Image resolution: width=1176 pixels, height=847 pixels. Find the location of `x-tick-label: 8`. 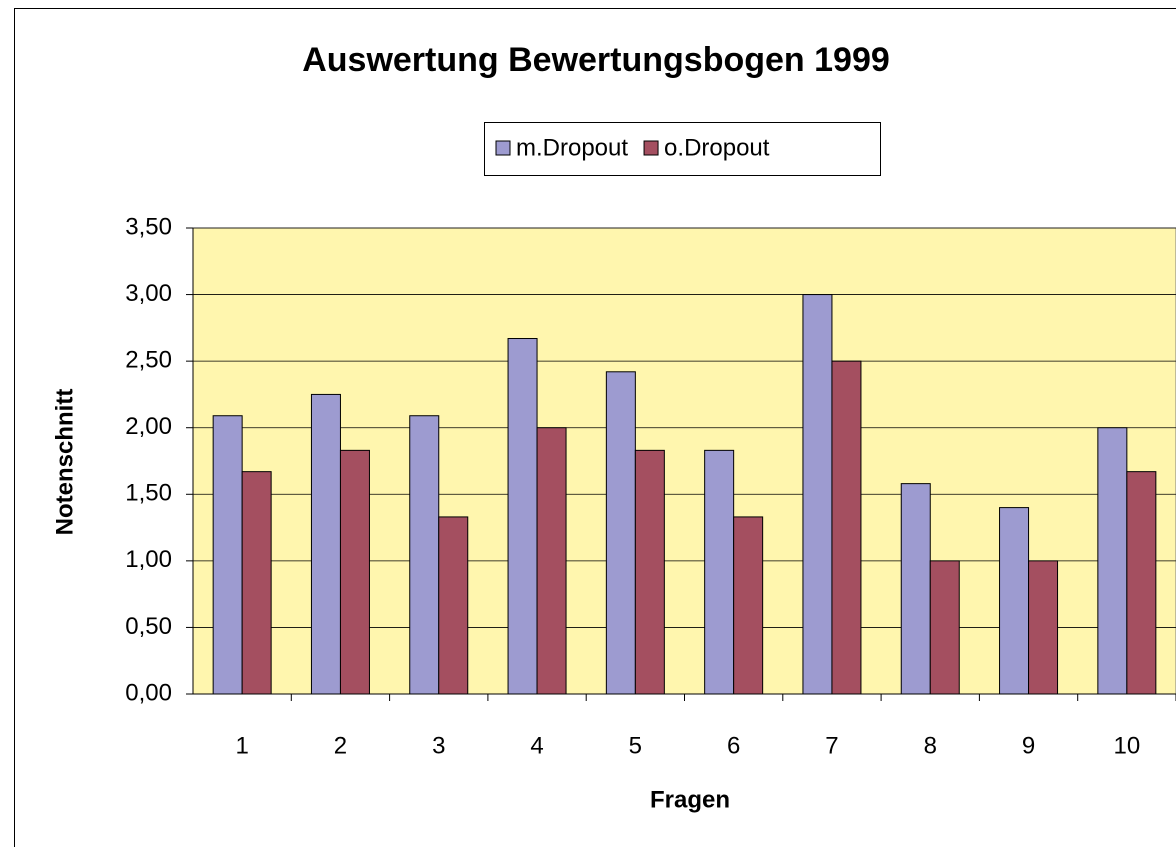

x-tick-label: 8 is located at coordinates (930, 745).